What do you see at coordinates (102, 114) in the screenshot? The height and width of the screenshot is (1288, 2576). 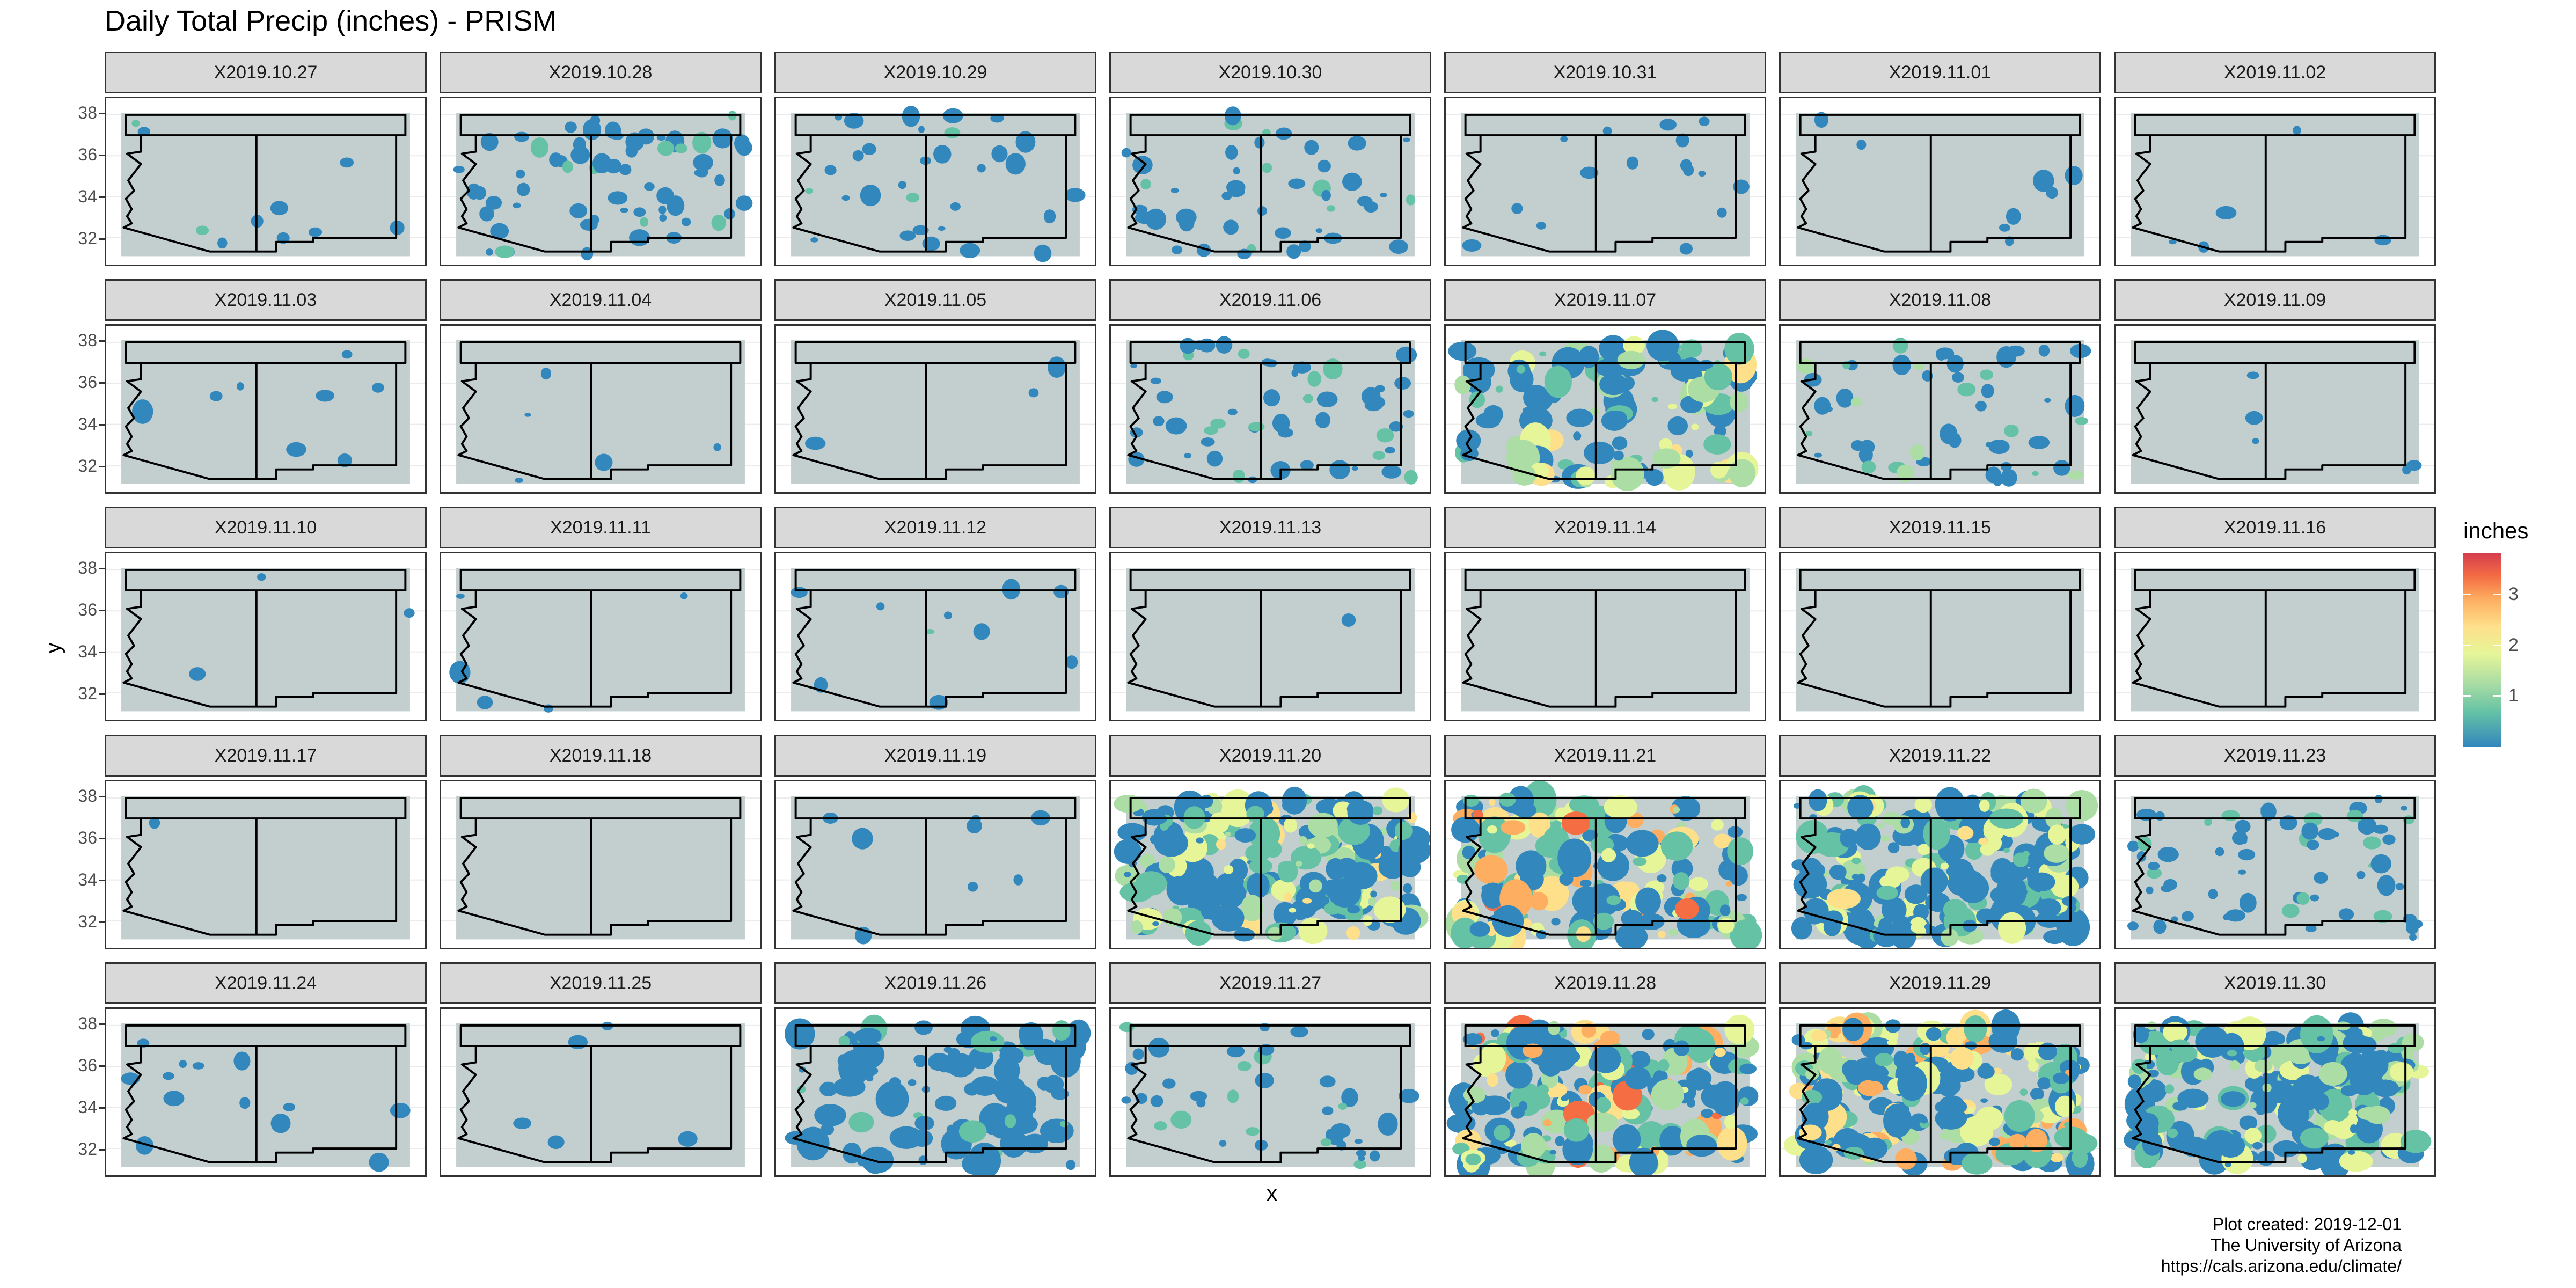 I see `y-tick-mark` at bounding box center [102, 114].